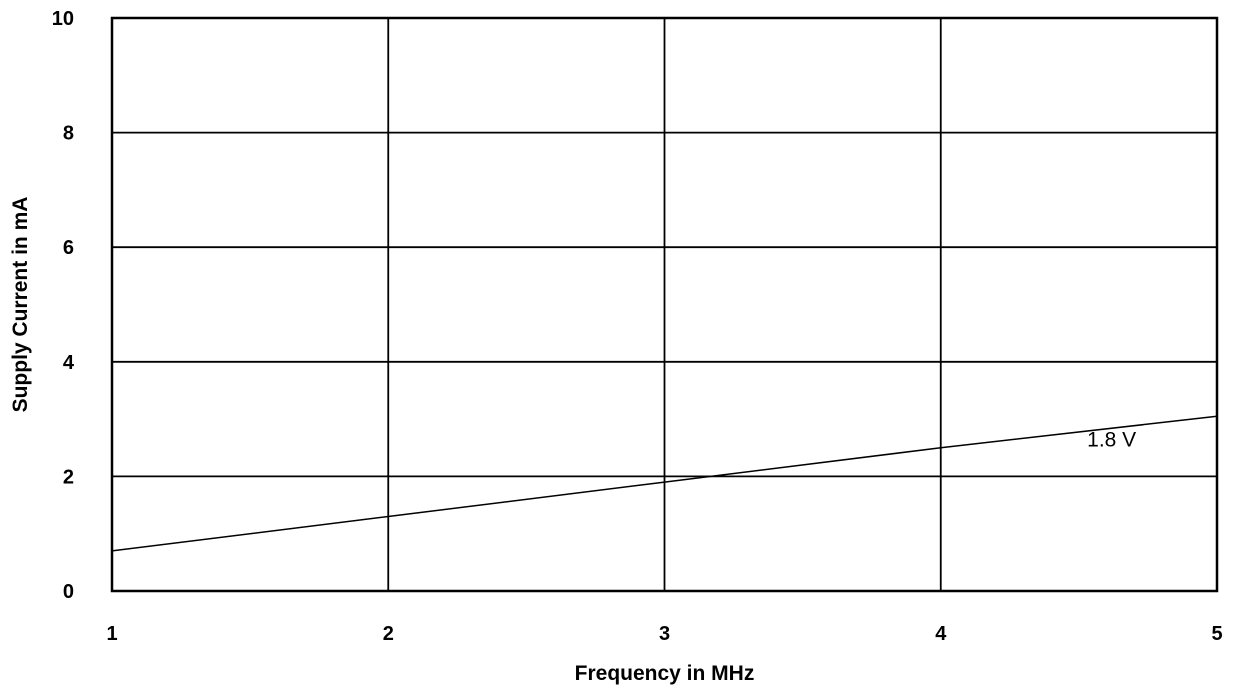  I want to click on y-tick-label: 10, so click(63, 19).